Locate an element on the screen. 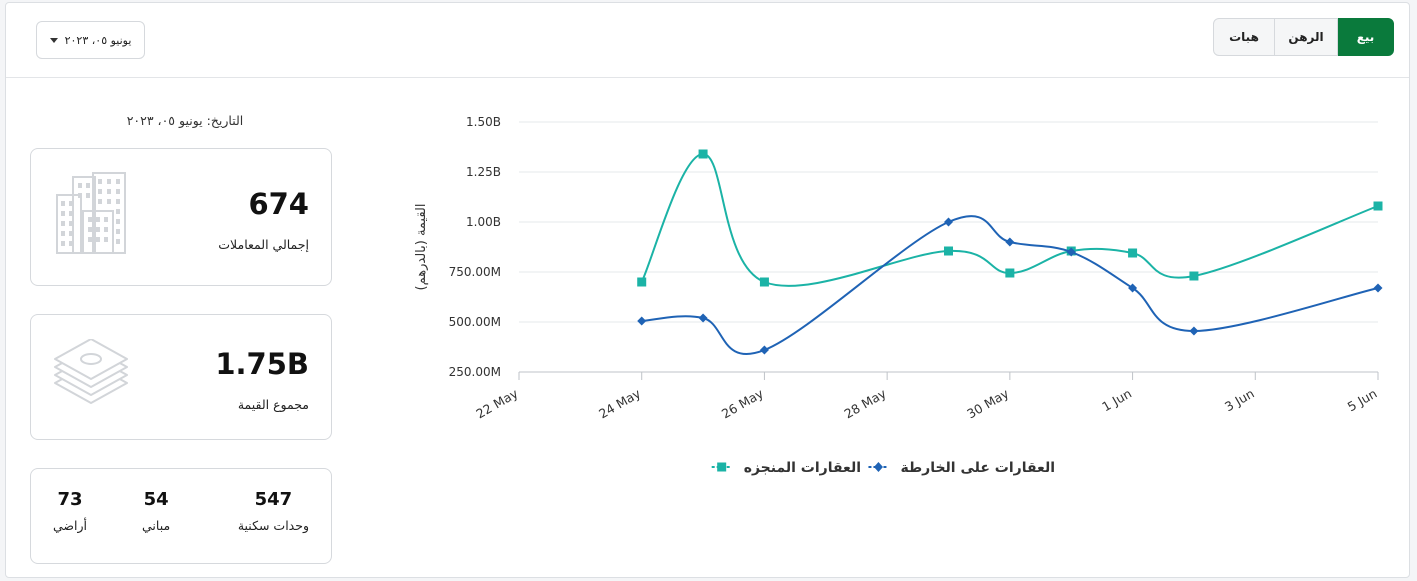 This screenshot has height=581, width=1417. total-transactions-label: إجمالي المعاملات is located at coordinates (263, 244).